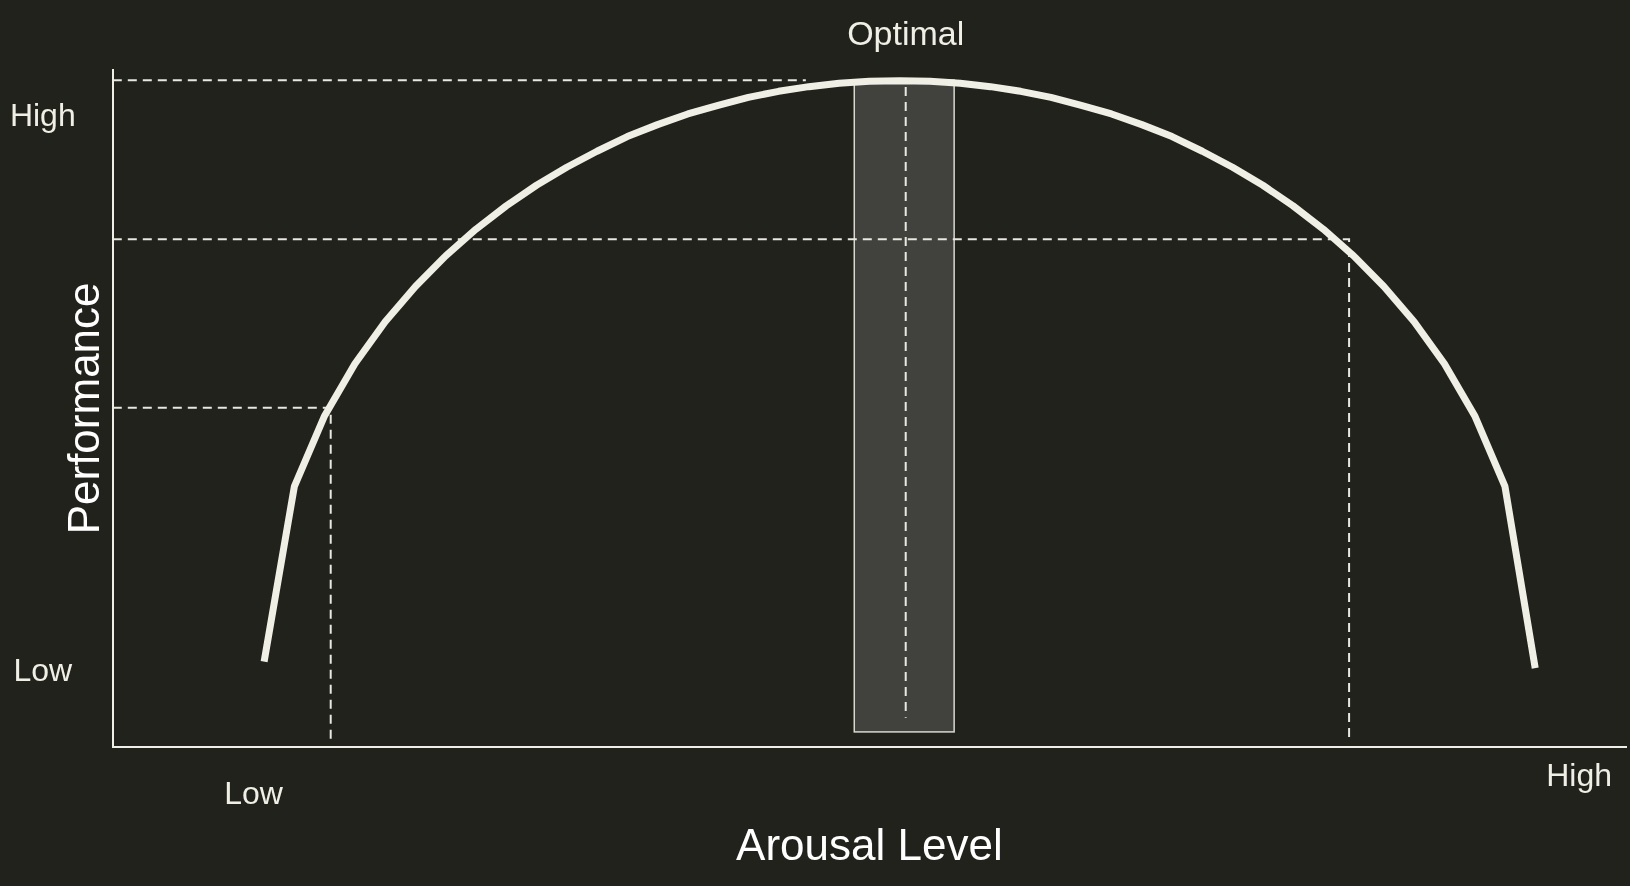  What do you see at coordinates (83, 408) in the screenshot?
I see `y-axis-title: Performance` at bounding box center [83, 408].